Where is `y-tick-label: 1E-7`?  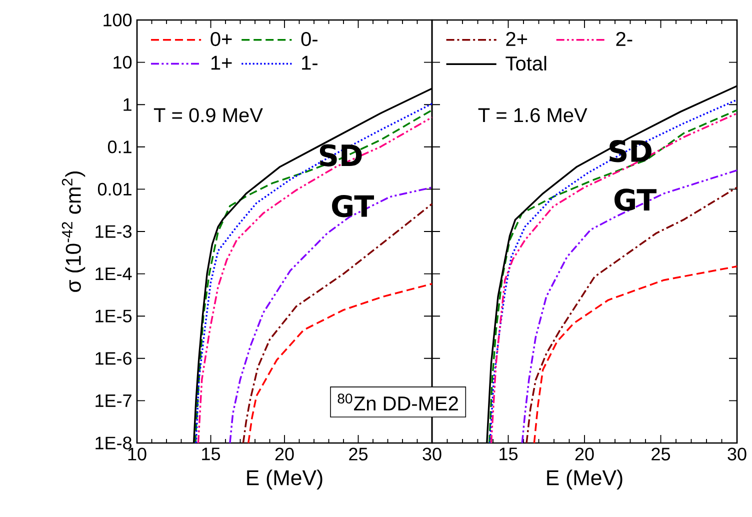
y-tick-label: 1E-7 is located at coordinates (114, 400).